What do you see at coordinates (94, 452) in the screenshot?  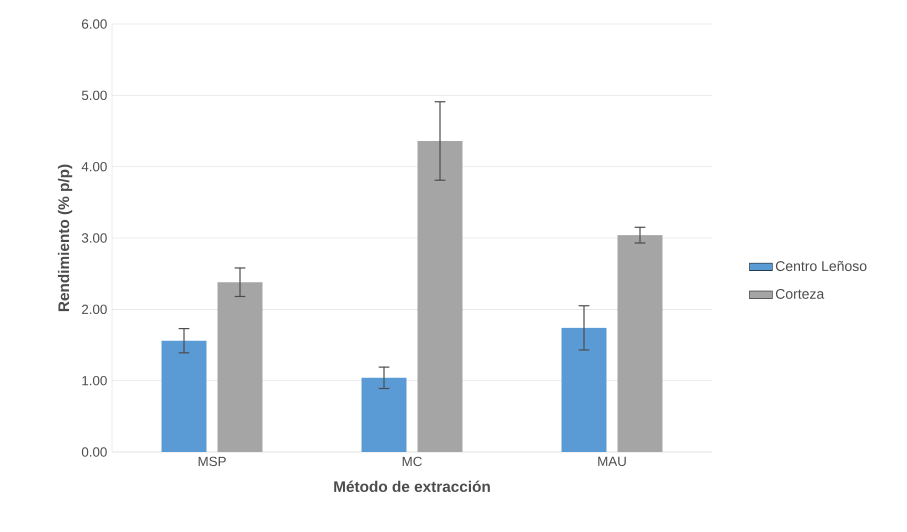 I see `y-tick-label: 0.00` at bounding box center [94, 452].